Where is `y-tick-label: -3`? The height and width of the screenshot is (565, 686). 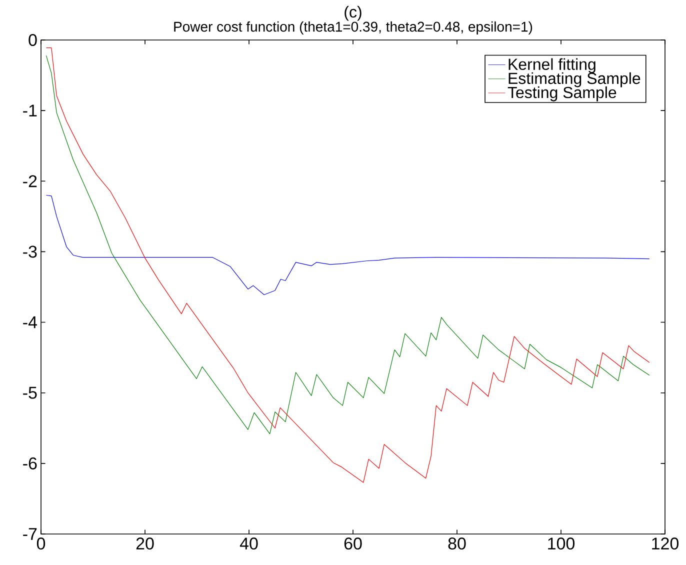 y-tick-label: -3 is located at coordinates (30, 252).